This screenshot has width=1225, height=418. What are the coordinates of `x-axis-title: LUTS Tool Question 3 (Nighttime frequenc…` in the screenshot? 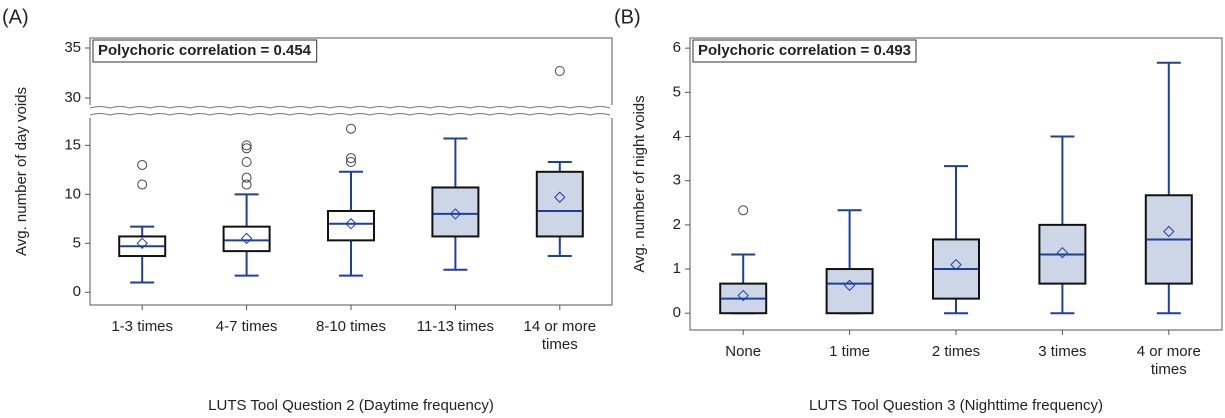 It's located at (956, 405).